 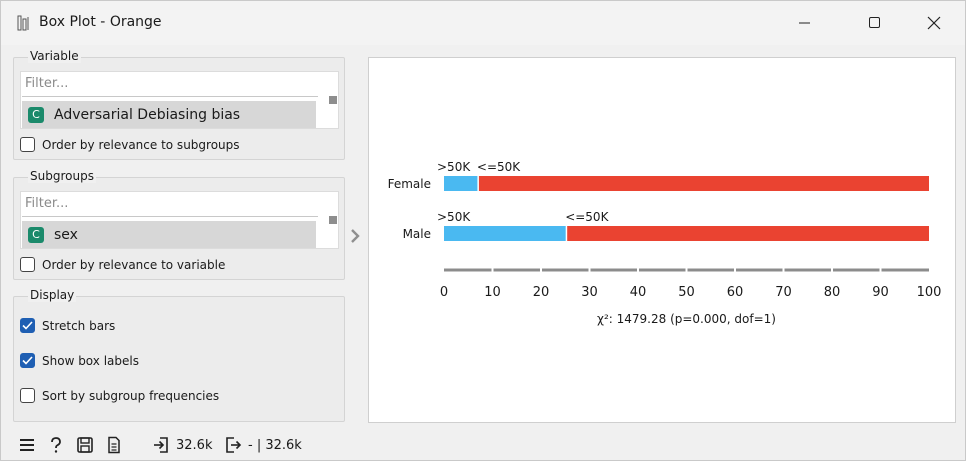 I want to click on subgroups-list: Filter... C sex, so click(x=179, y=220).